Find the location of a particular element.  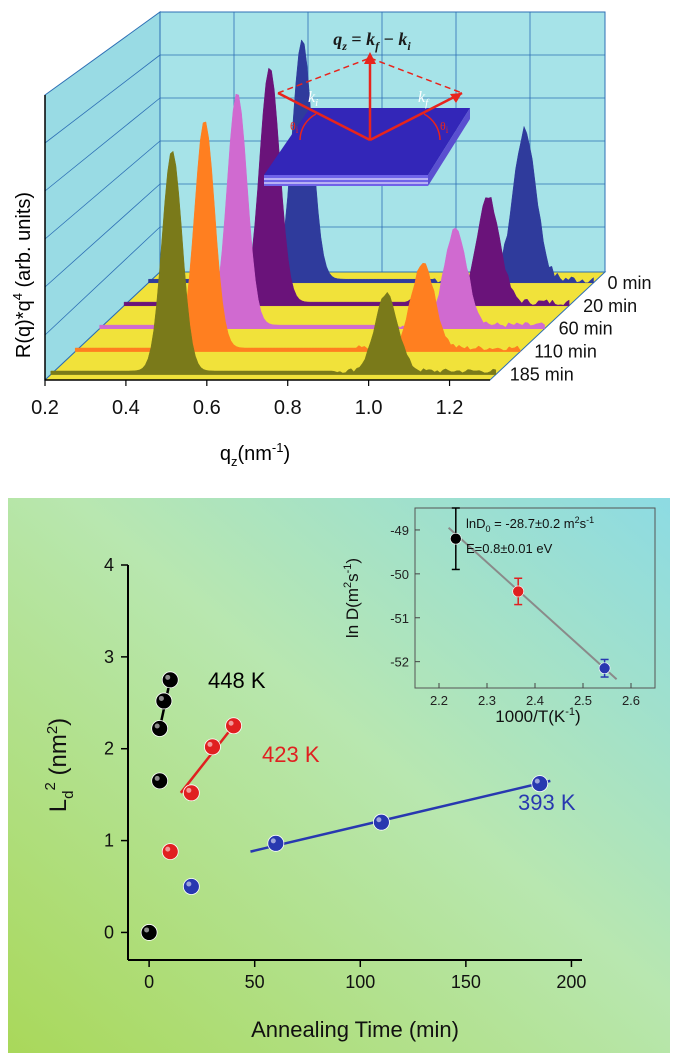

series-labels: 0 min 20 min 60 min 110 min 185 min is located at coordinates (581, 329).